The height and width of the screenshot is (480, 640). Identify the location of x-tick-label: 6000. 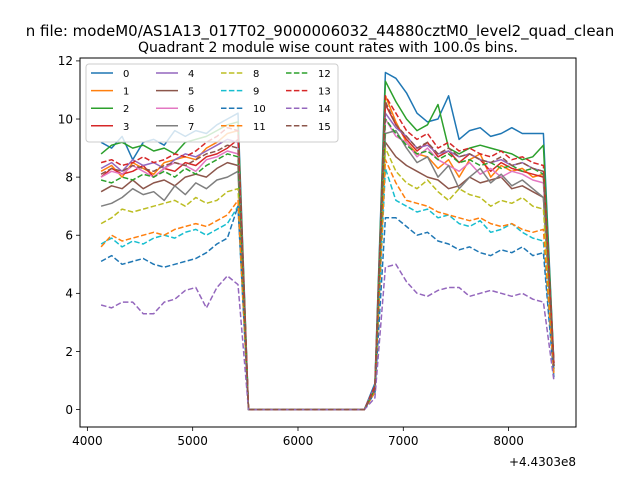
(298, 441).